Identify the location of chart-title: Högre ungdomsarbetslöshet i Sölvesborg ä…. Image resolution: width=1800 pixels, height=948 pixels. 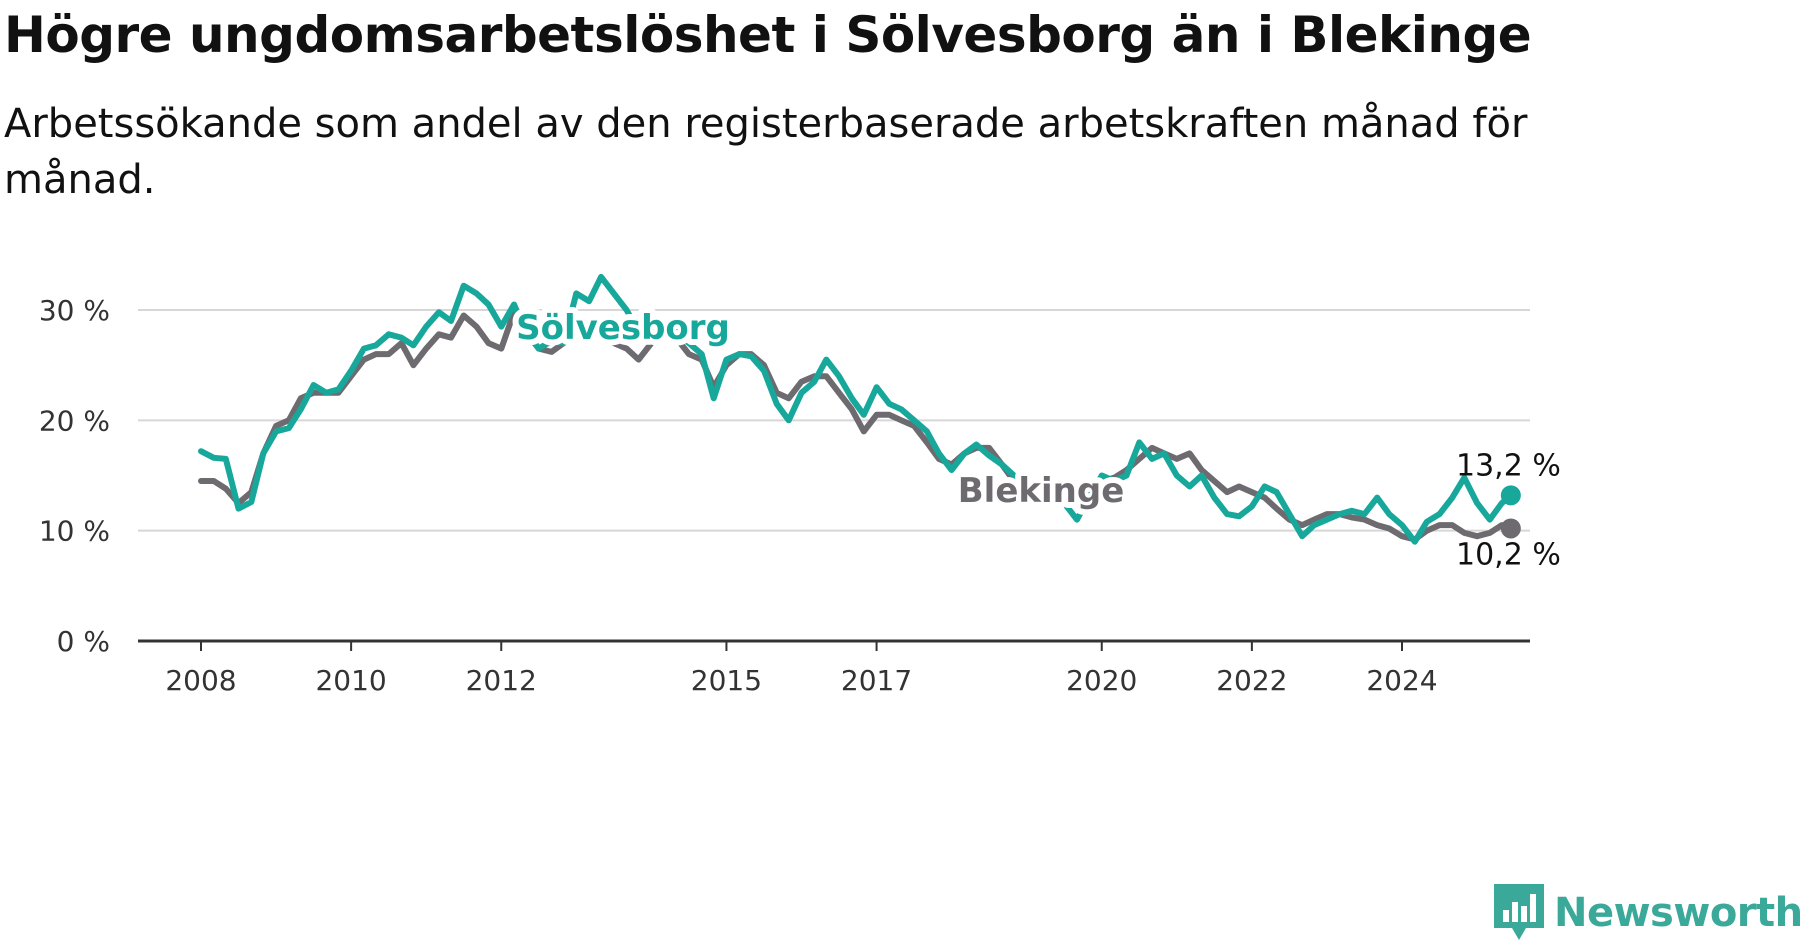
(768, 35).